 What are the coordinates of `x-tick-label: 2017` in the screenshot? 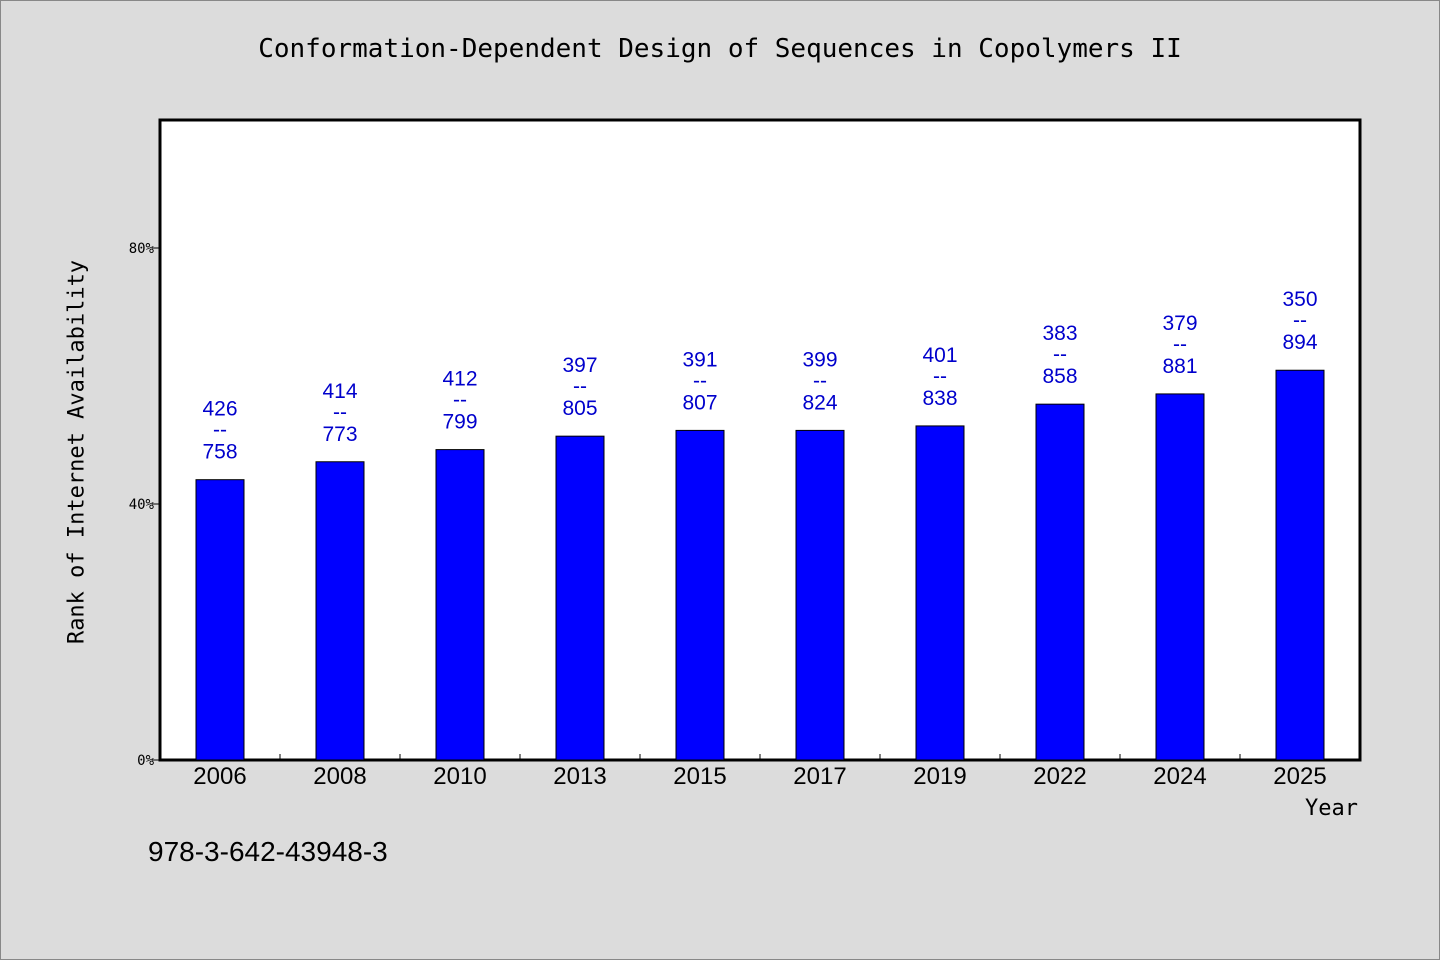 It's located at (819, 776).